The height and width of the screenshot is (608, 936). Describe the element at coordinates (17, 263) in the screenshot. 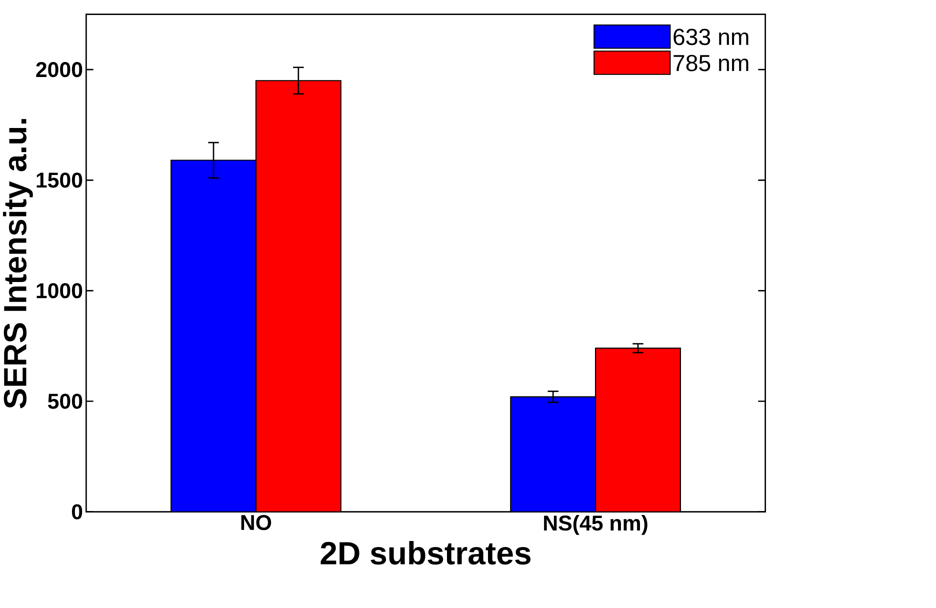

I see `y-axis-title: SERS Intensity a.u.` at that location.